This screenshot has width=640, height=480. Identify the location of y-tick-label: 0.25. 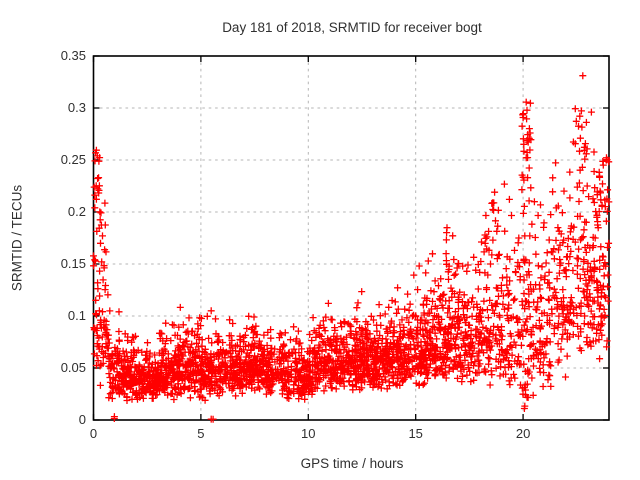
(73, 159).